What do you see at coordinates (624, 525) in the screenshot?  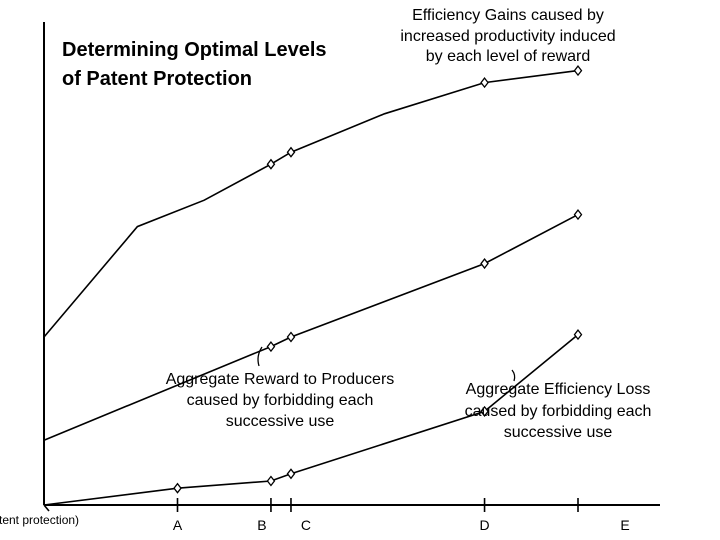 I see `x-tick-label-e: E` at bounding box center [624, 525].